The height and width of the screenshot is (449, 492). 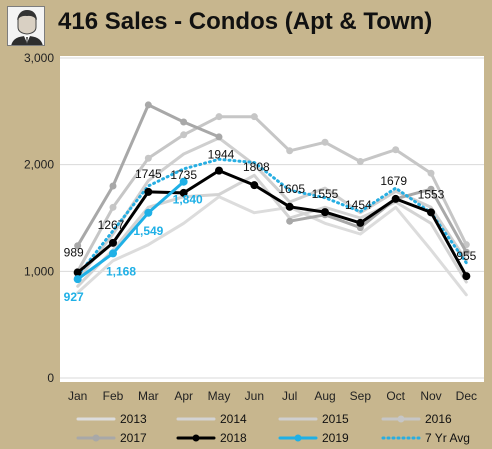 What do you see at coordinates (291, 189) in the screenshot?
I see `data-label-2018: 1605` at bounding box center [291, 189].